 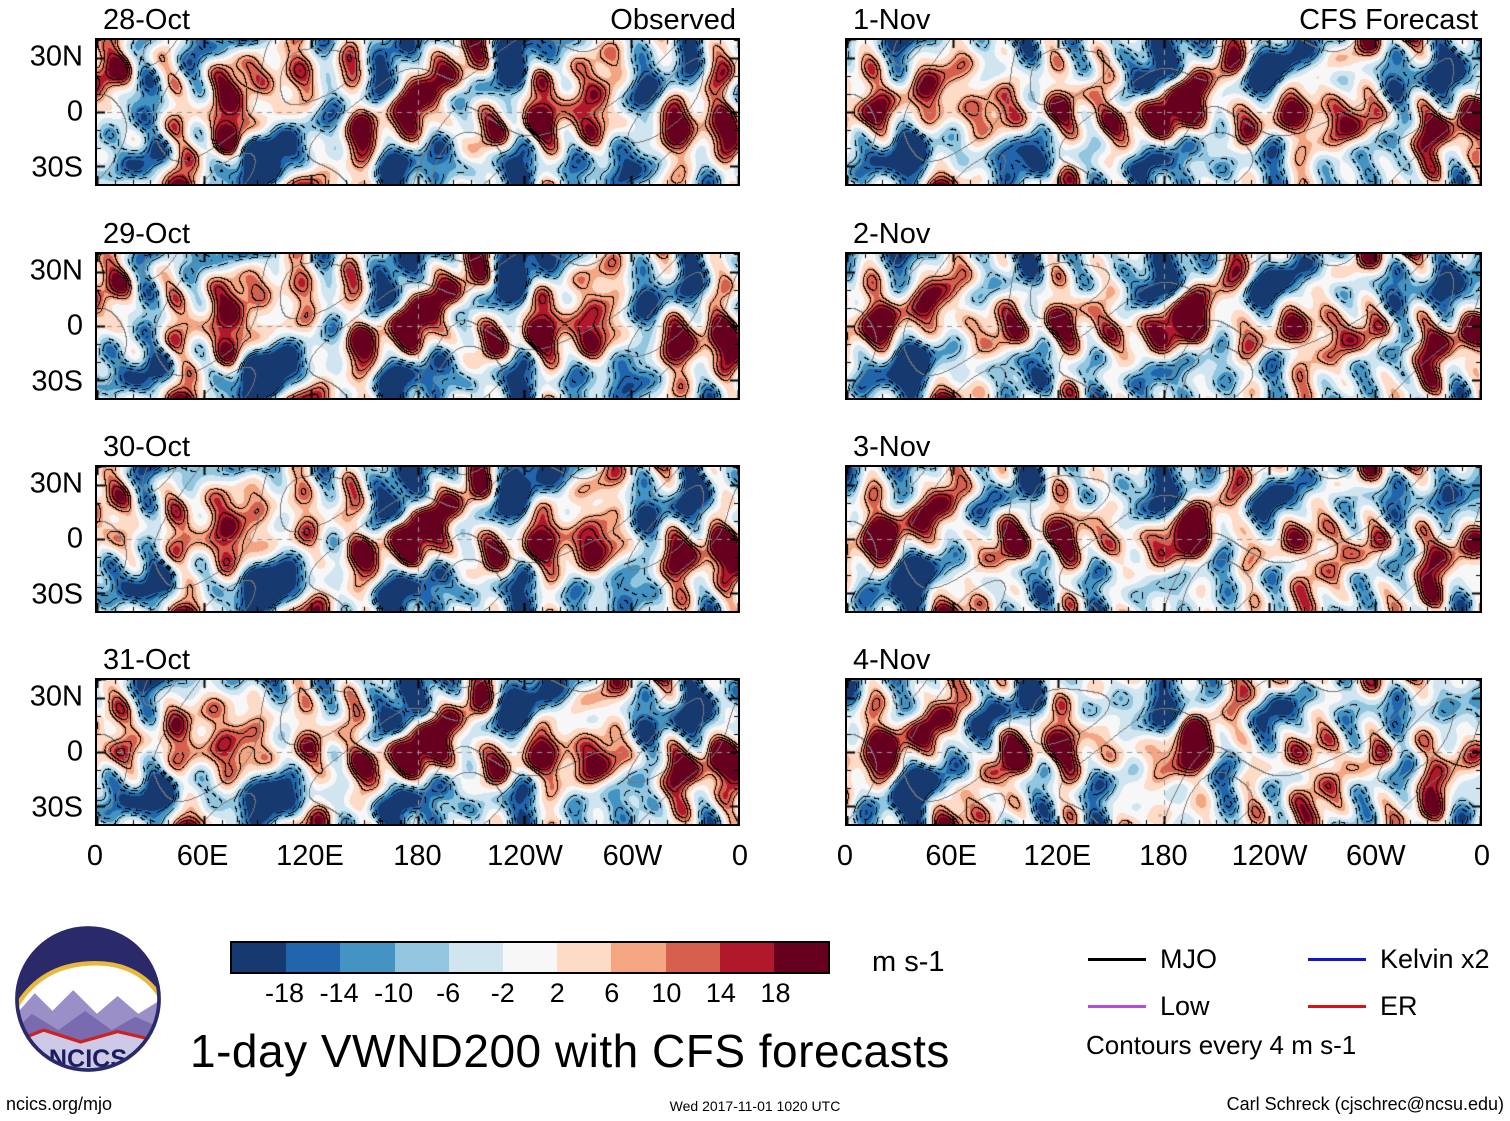 I want to click on colorbar-tick-label: 14, so click(x=720, y=993).